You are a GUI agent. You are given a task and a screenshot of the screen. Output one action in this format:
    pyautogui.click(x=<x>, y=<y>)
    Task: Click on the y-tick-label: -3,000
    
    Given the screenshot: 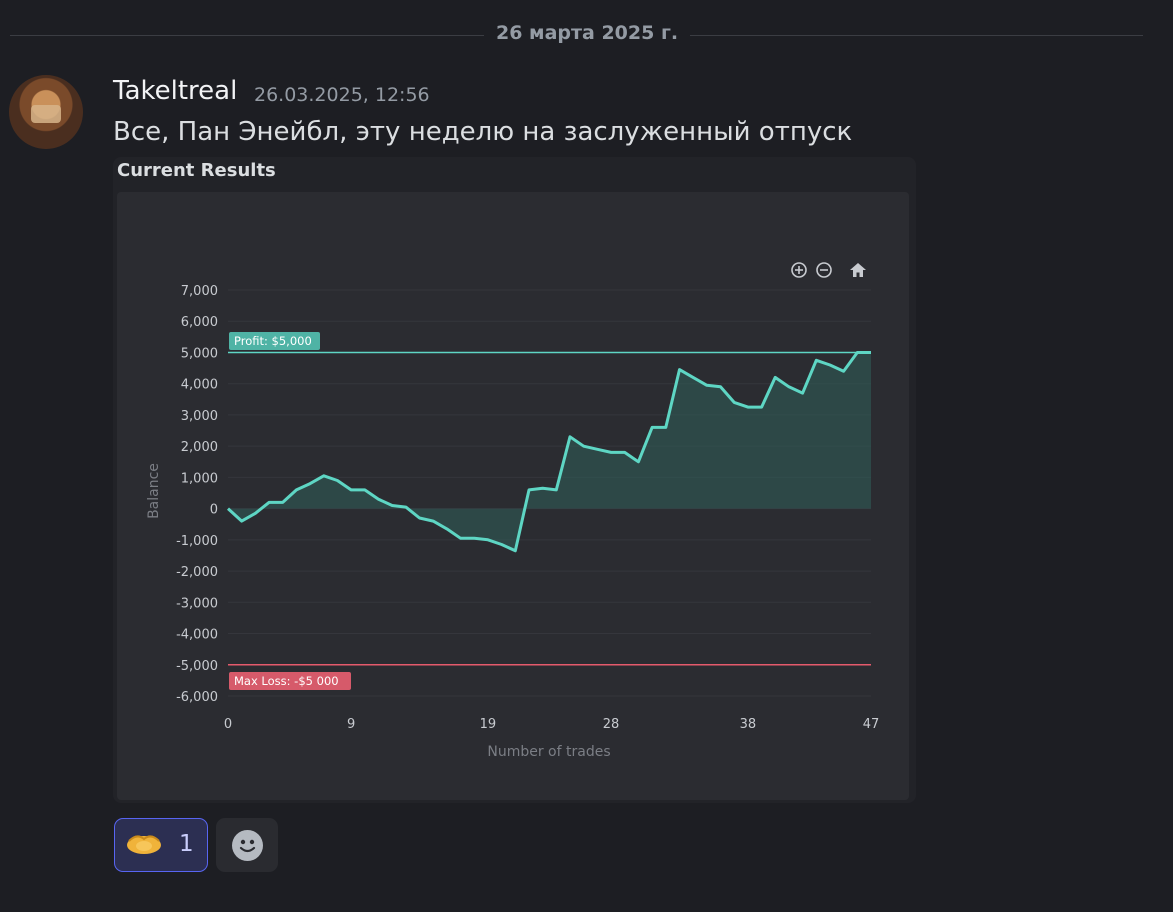 What is the action you would take?
    pyautogui.click(x=197, y=603)
    